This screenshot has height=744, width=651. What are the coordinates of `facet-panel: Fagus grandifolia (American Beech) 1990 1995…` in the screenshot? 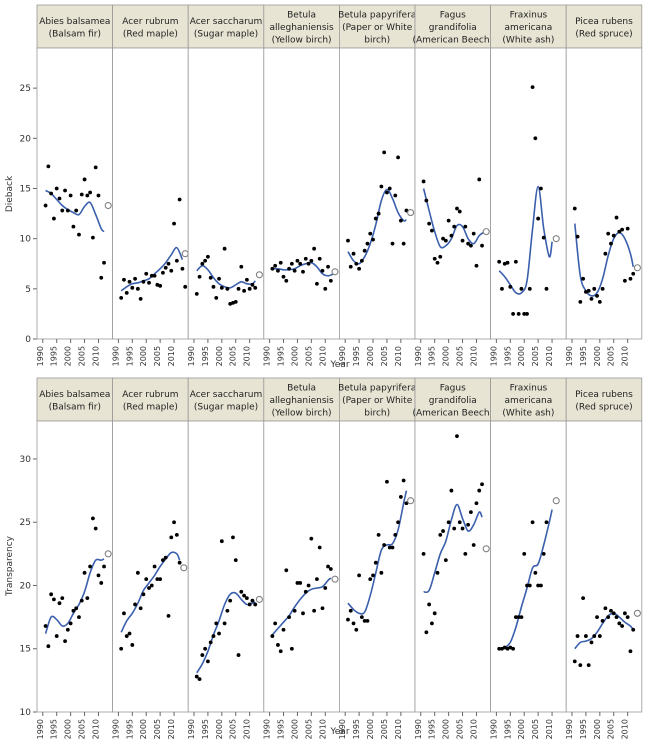 It's located at (452, 558).